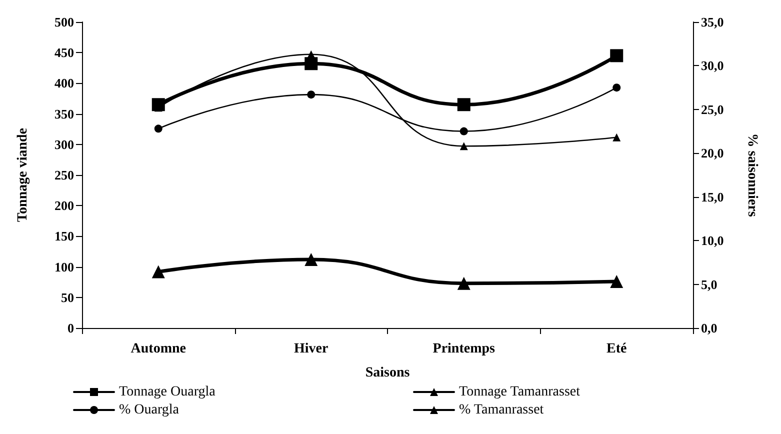 The height and width of the screenshot is (434, 781). What do you see at coordinates (712, 240) in the screenshot?
I see `y2-tick-label: 10,0` at bounding box center [712, 240].